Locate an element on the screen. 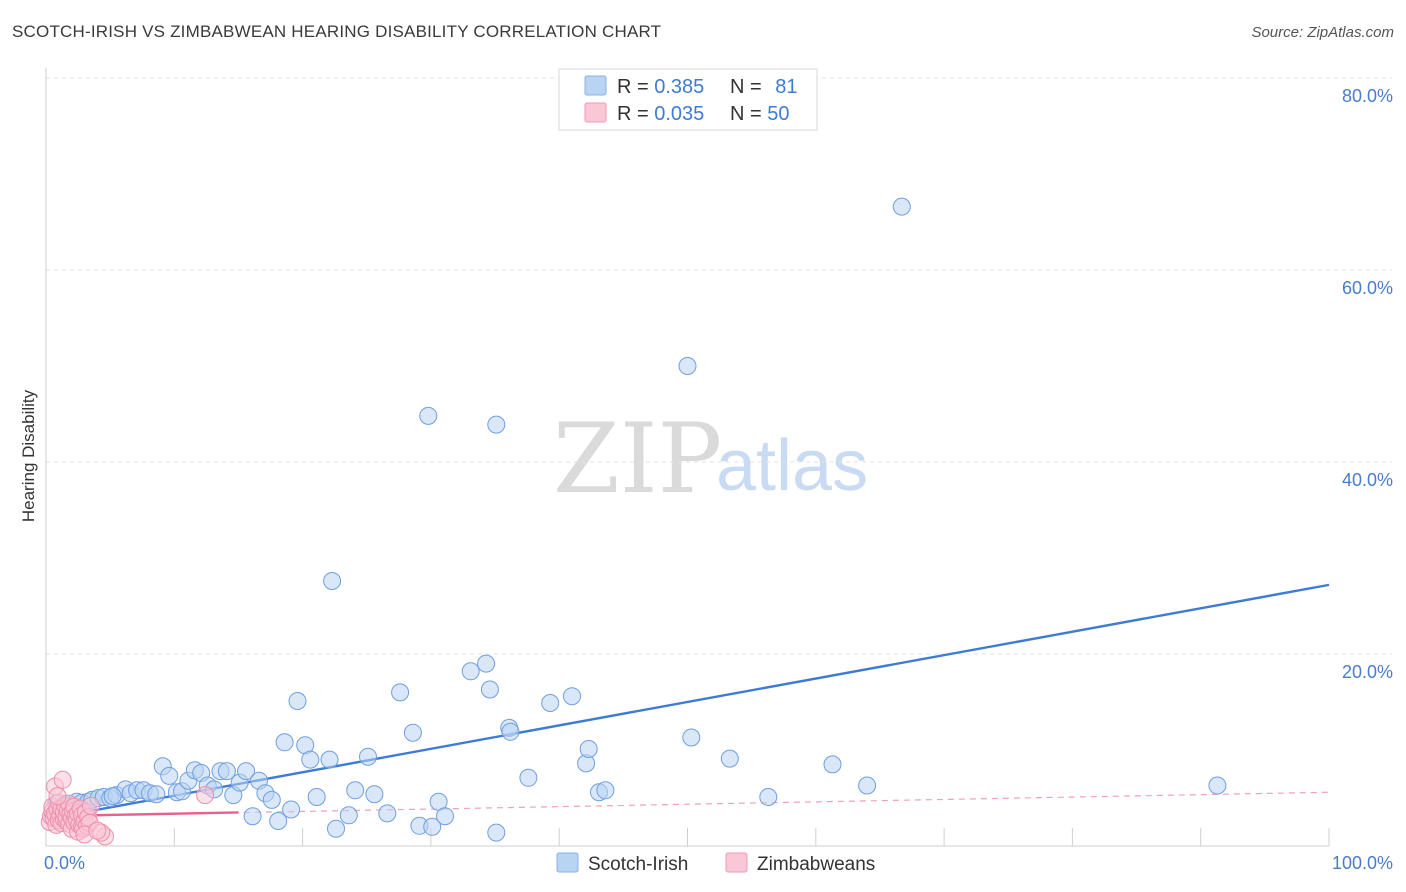 Image resolution: width=1406 pixels, height=892 pixels. legend-r-label-2: R = is located at coordinates (635, 114).